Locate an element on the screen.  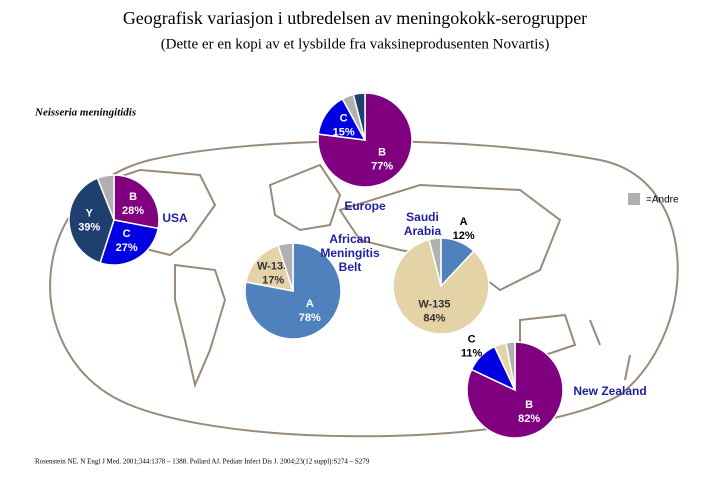
slice-category: Y is located at coordinates (90, 214).